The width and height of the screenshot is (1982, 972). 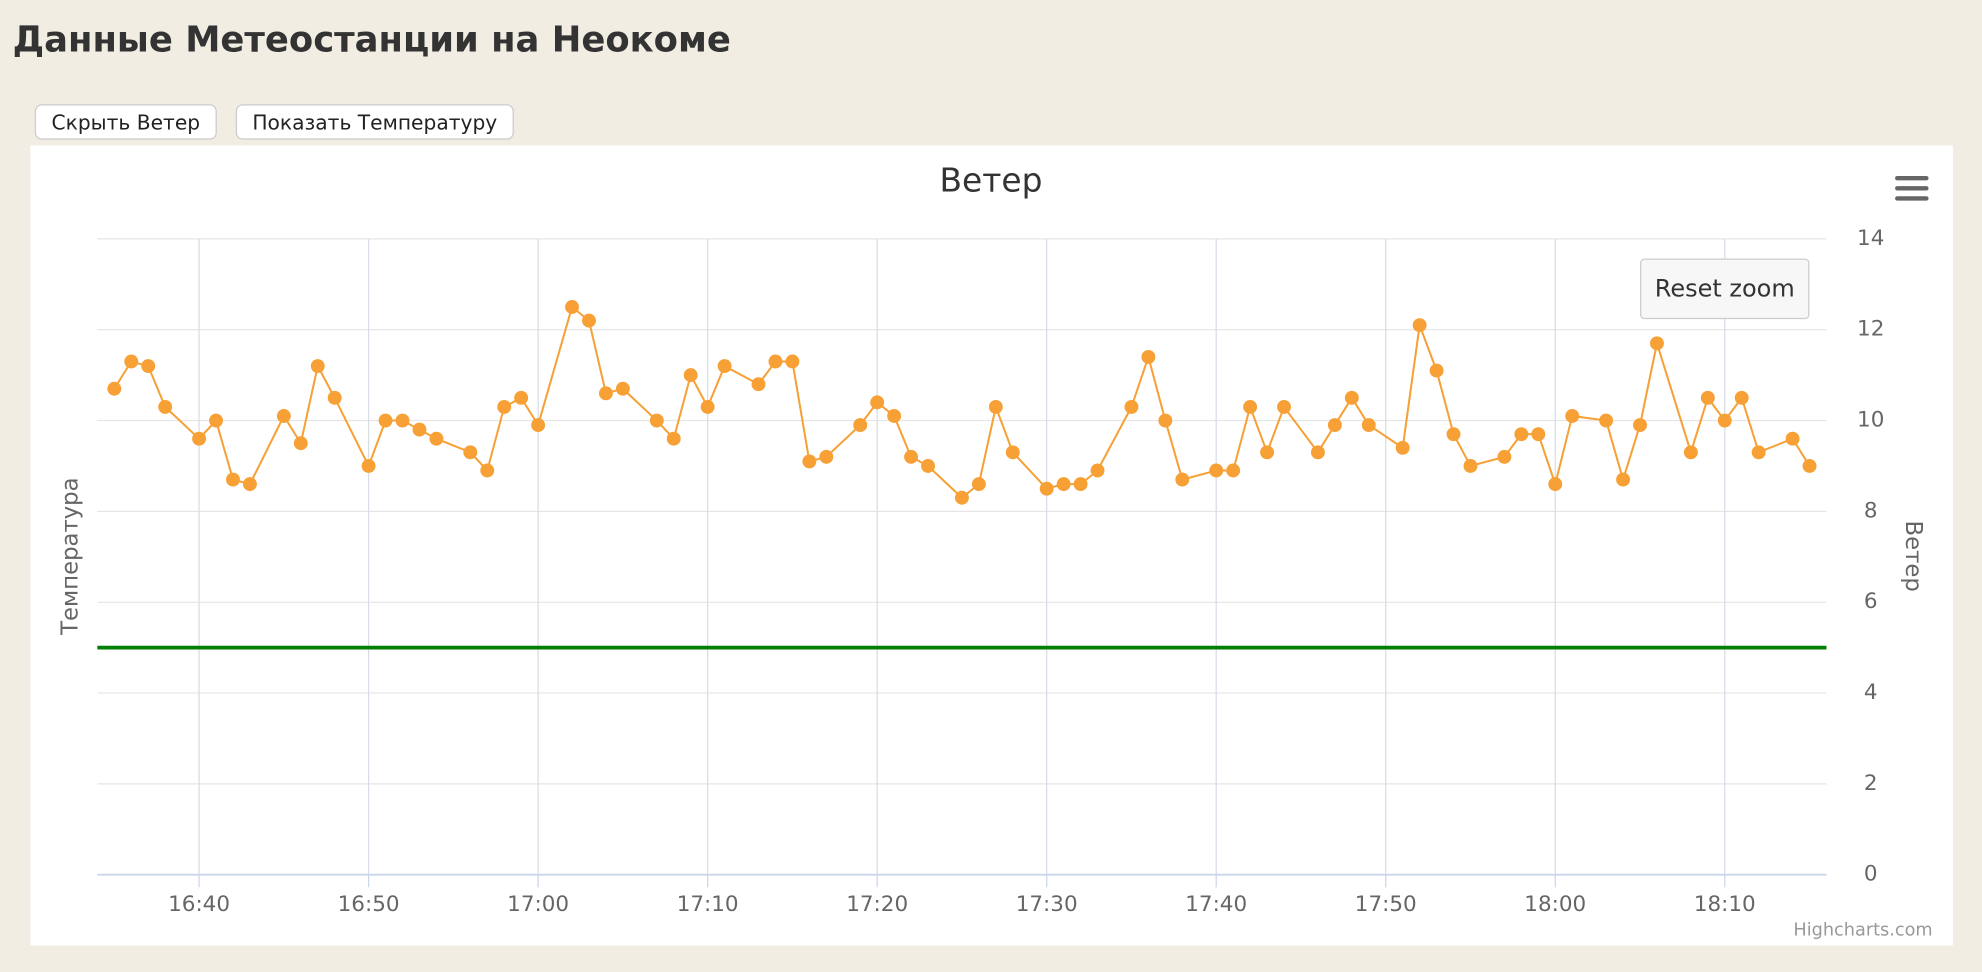 What do you see at coordinates (708, 904) in the screenshot?
I see `x-tick-label: 17:10` at bounding box center [708, 904].